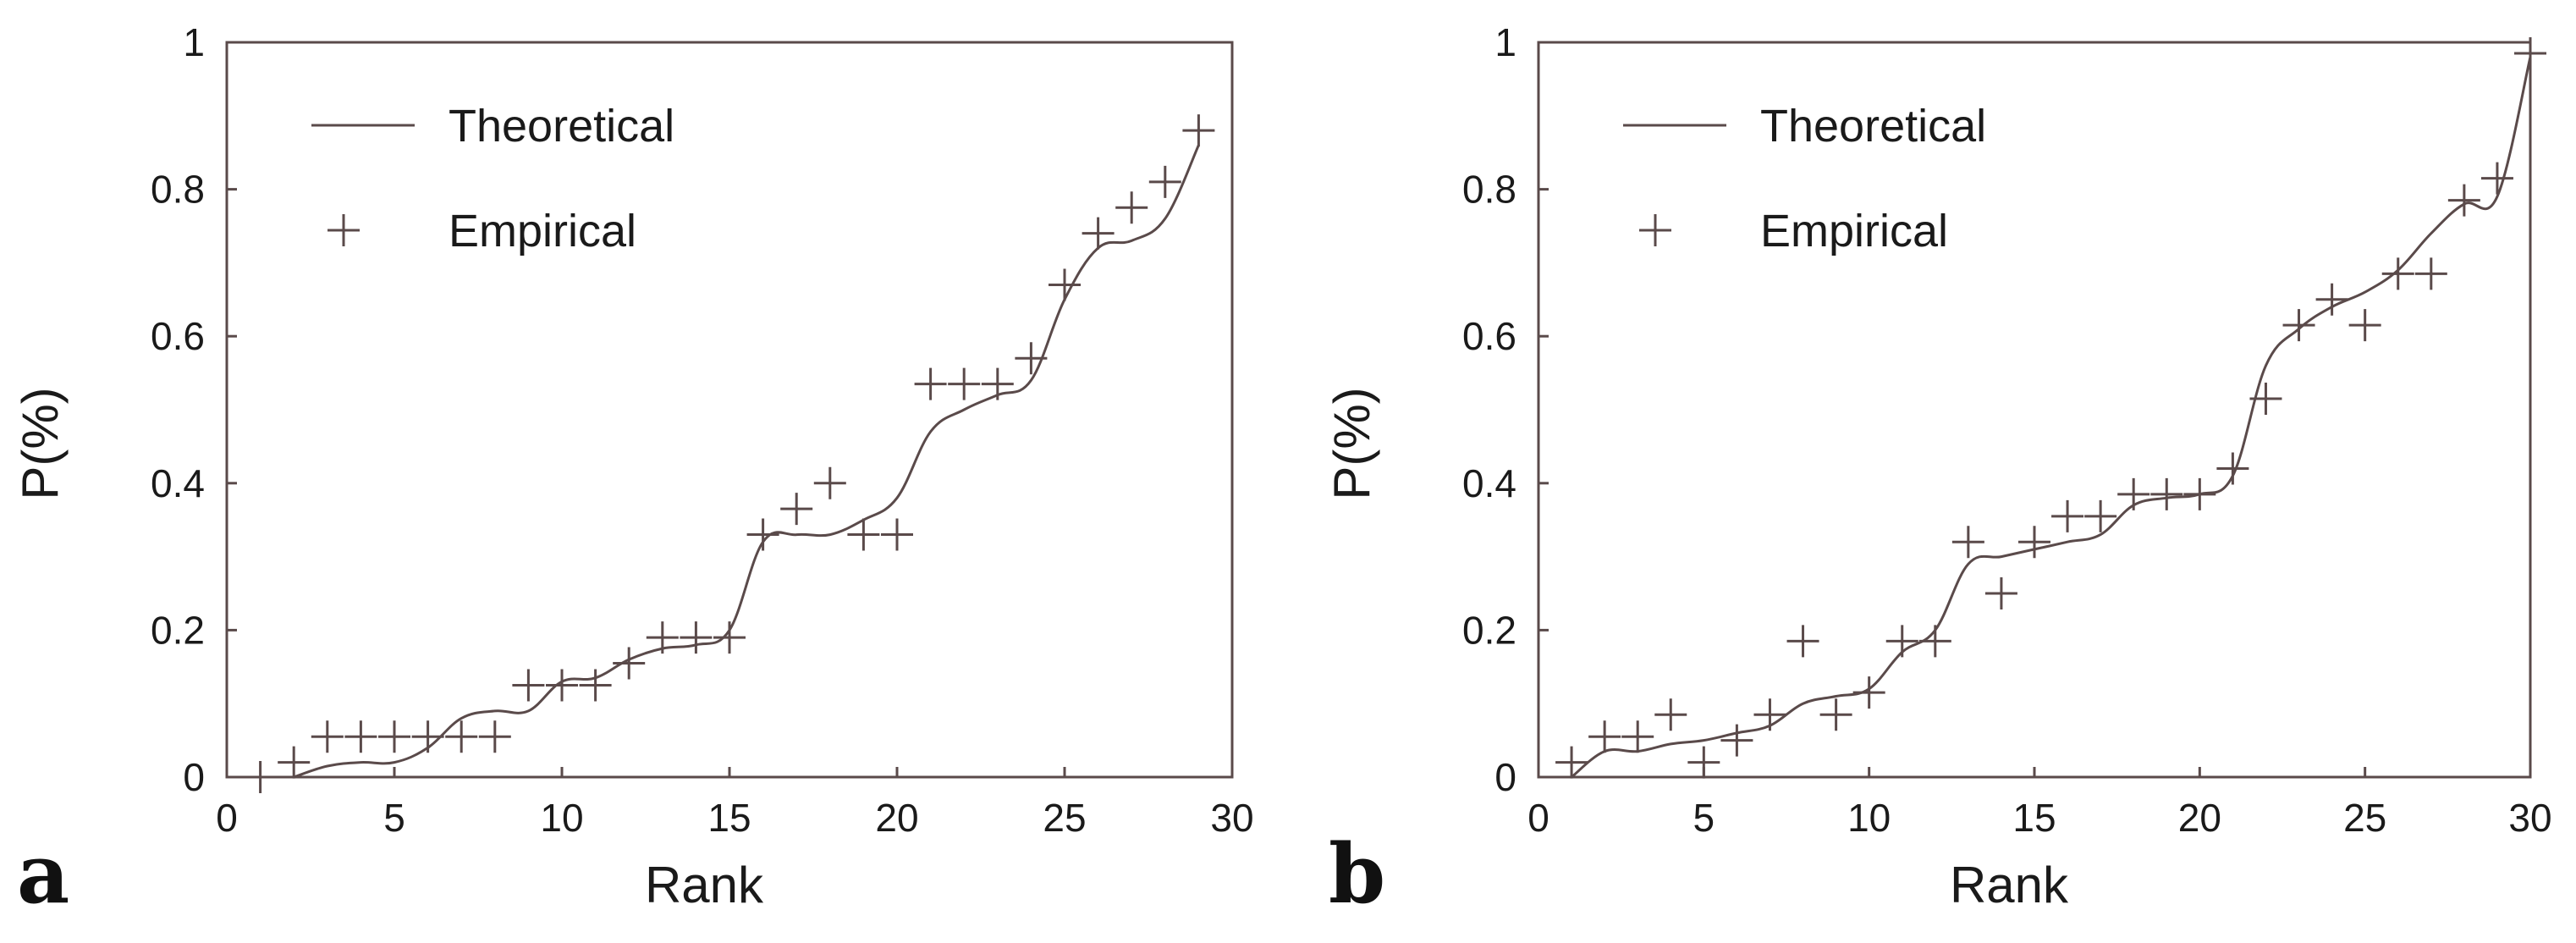 The width and height of the screenshot is (2576, 943). What do you see at coordinates (43, 874) in the screenshot?
I see `panel-label: a` at bounding box center [43, 874].